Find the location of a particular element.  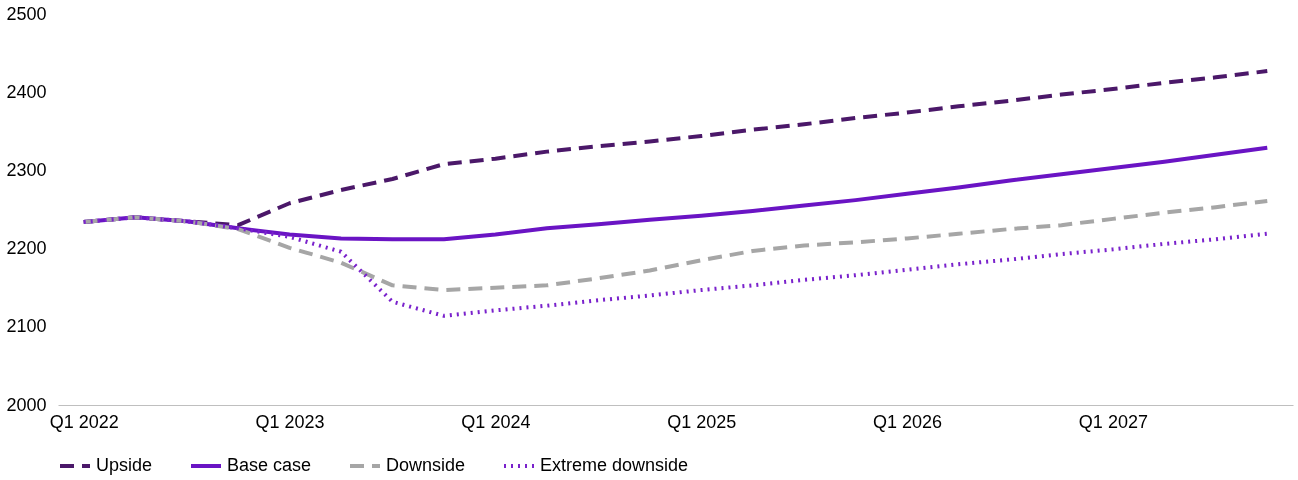

y-tick-label: 2500 is located at coordinates (26, 13).